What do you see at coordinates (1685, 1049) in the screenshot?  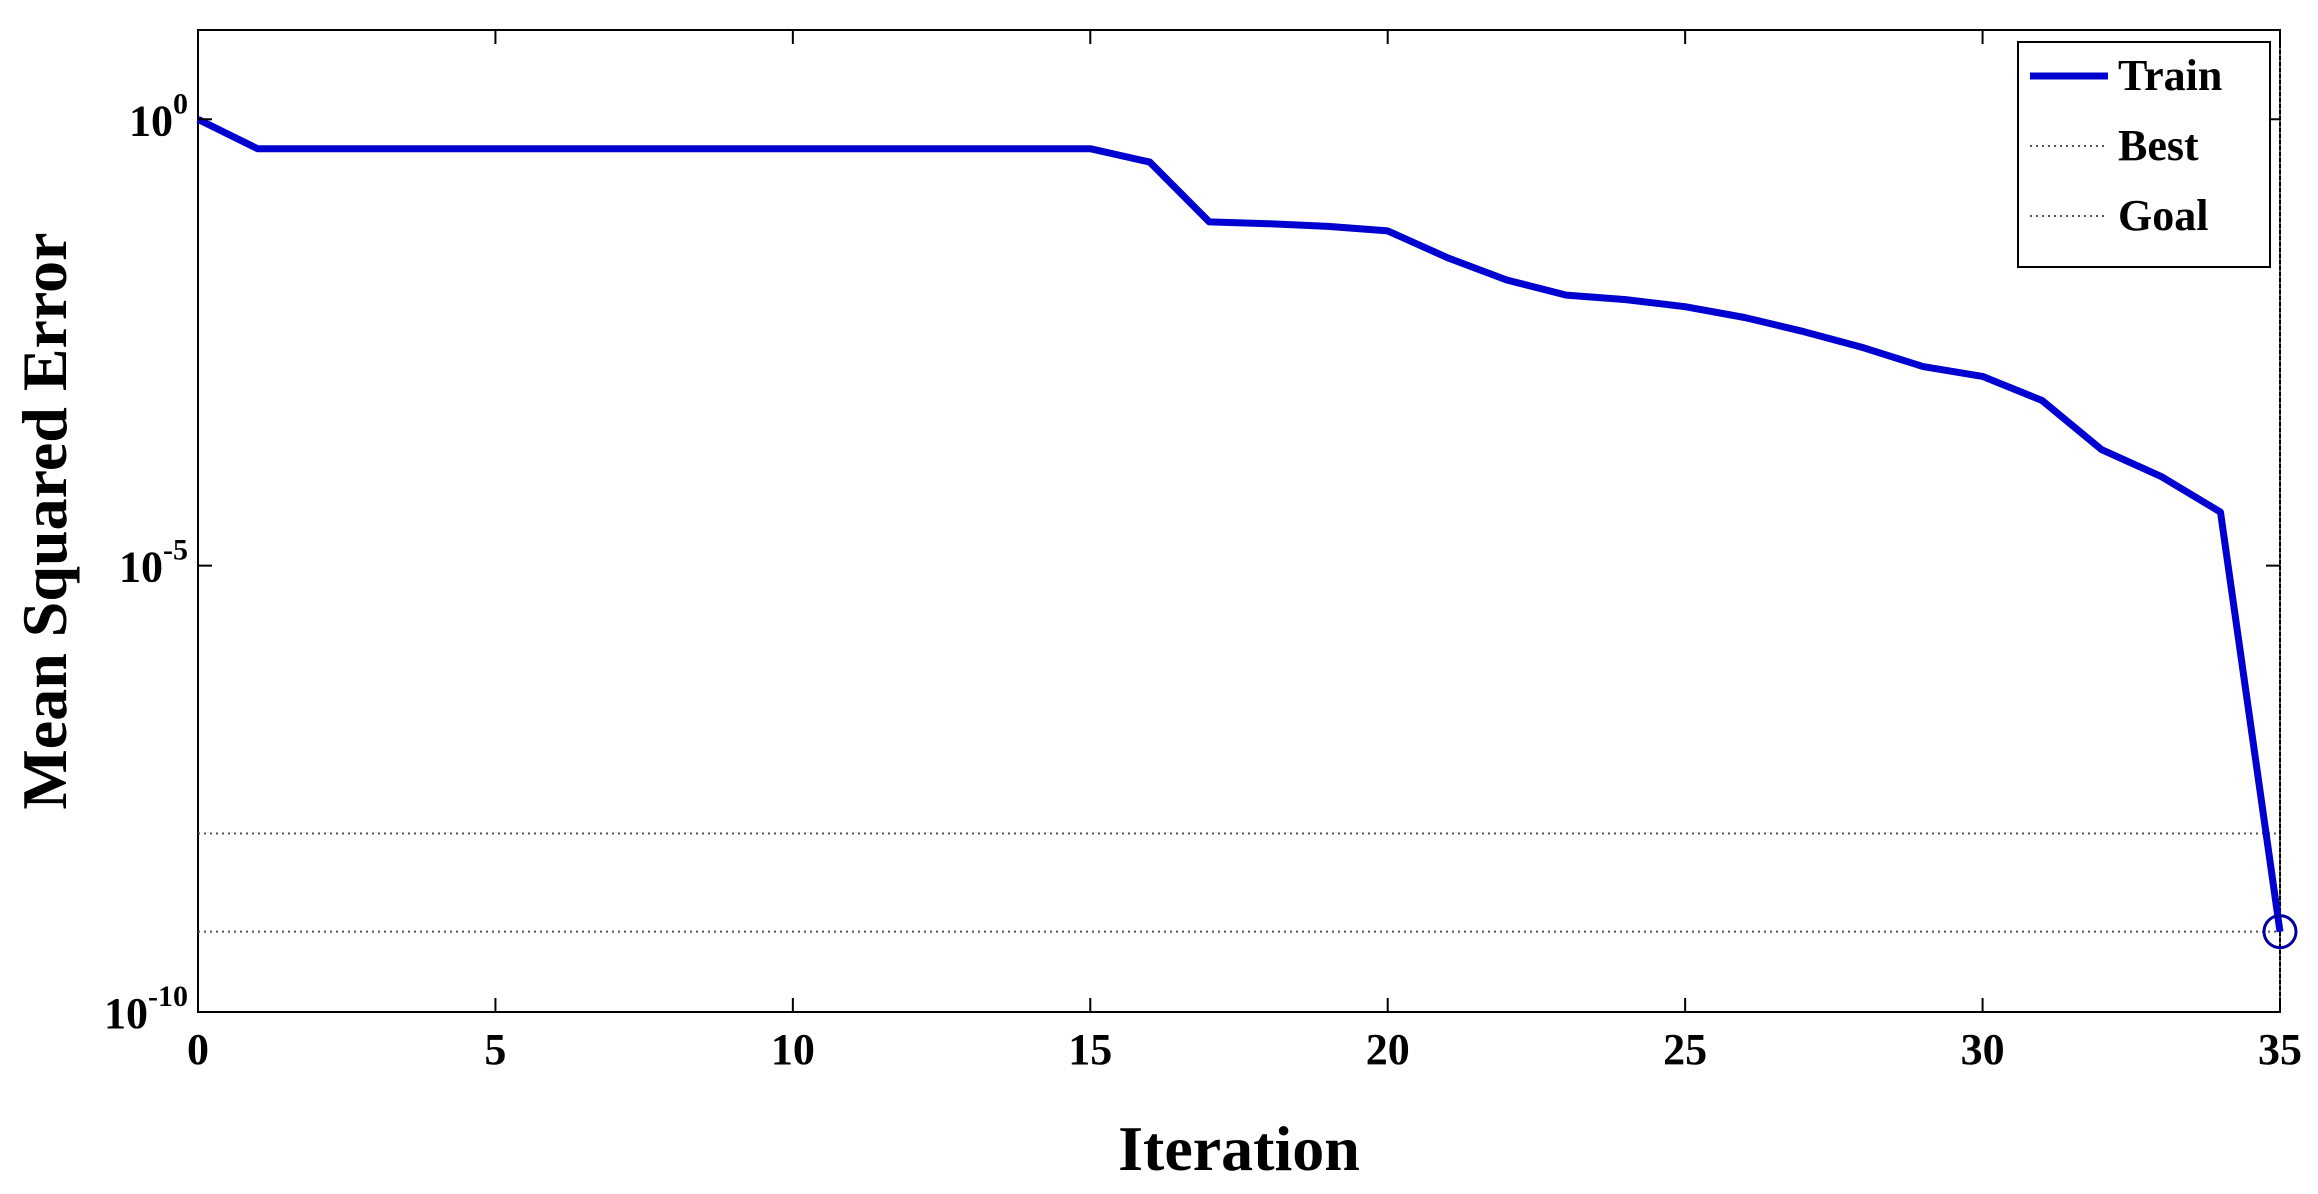 I see `x-tick-label: 25` at bounding box center [1685, 1049].